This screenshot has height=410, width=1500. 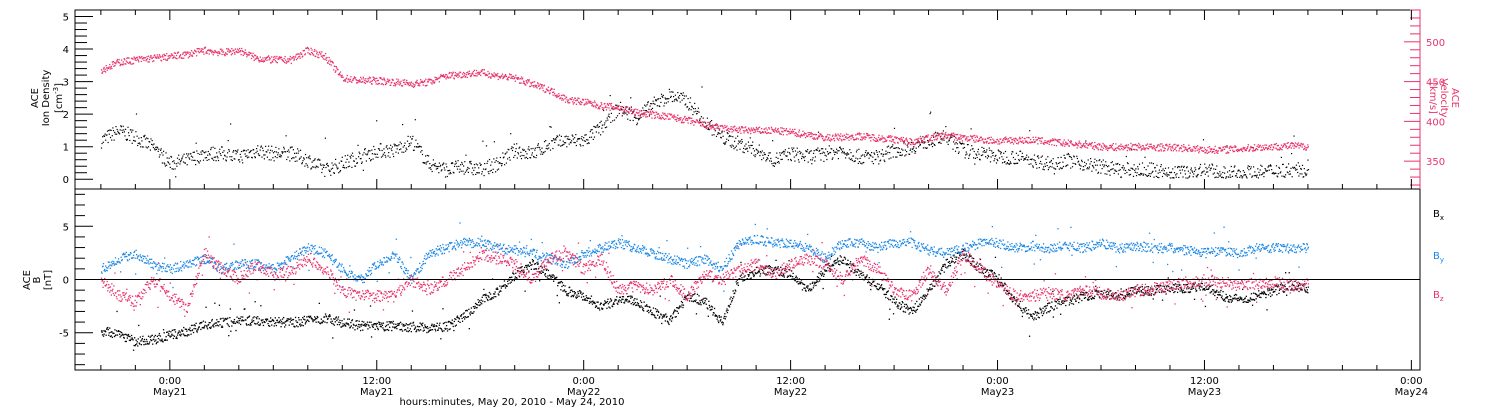 What do you see at coordinates (1435, 83) in the screenshot?
I see `velocity-tick-label: 450` at bounding box center [1435, 83].